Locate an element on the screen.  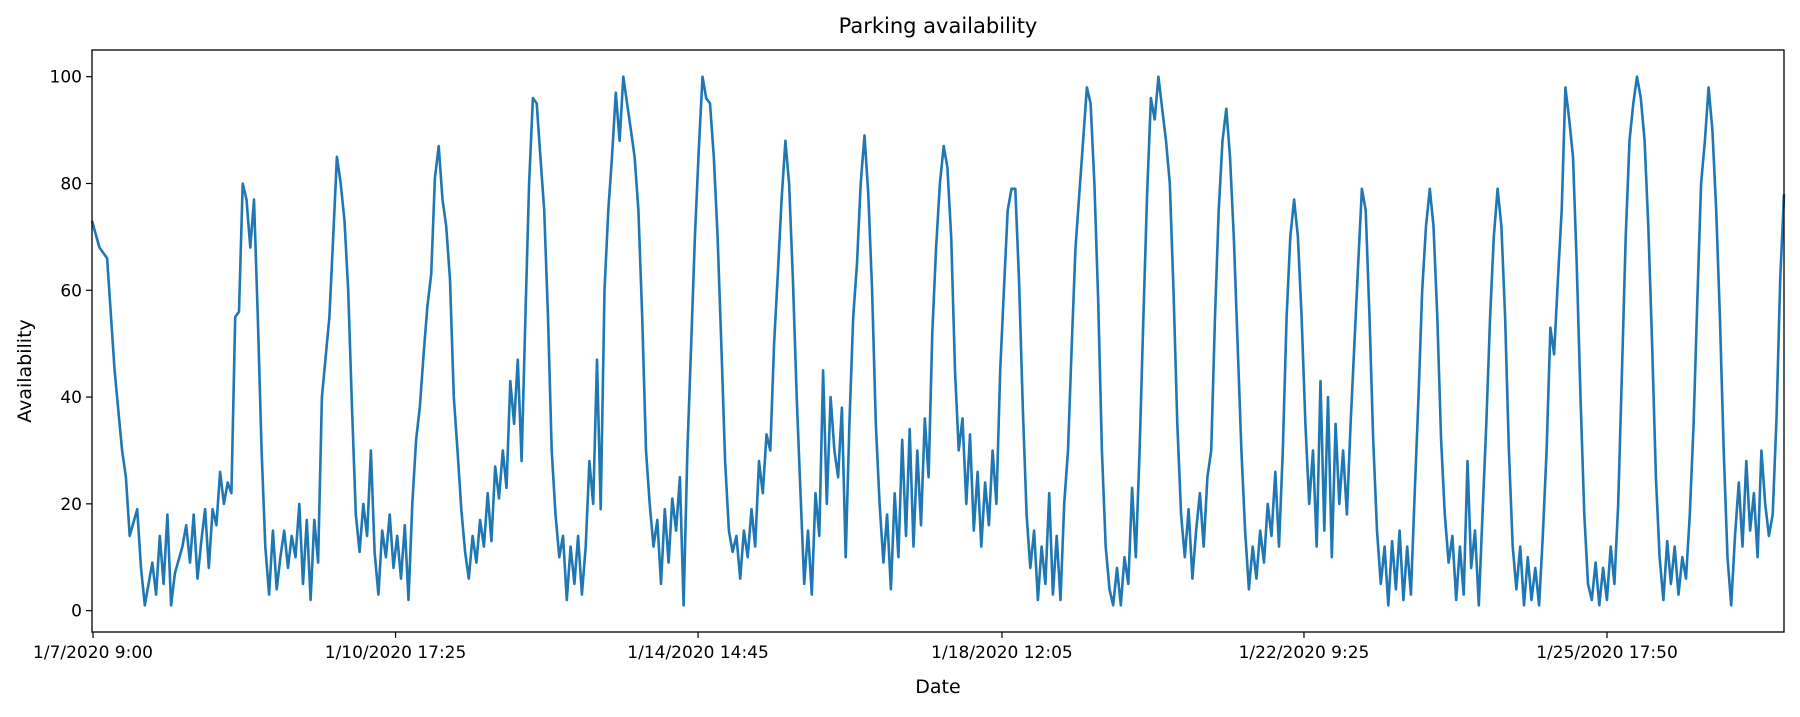
x-tick-label: 1/7/2020 9:00 is located at coordinates (93, 653).